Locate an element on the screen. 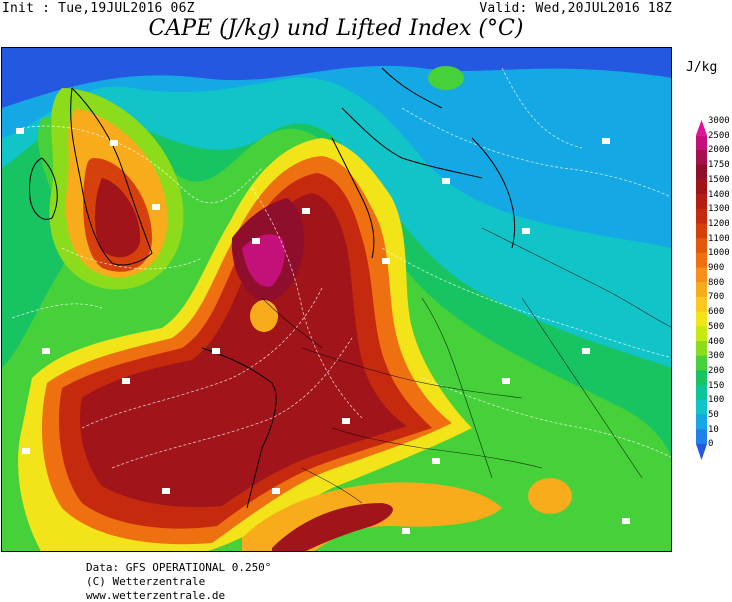 The height and width of the screenshot is (602, 732). scale-label: 300 is located at coordinates (716, 356).